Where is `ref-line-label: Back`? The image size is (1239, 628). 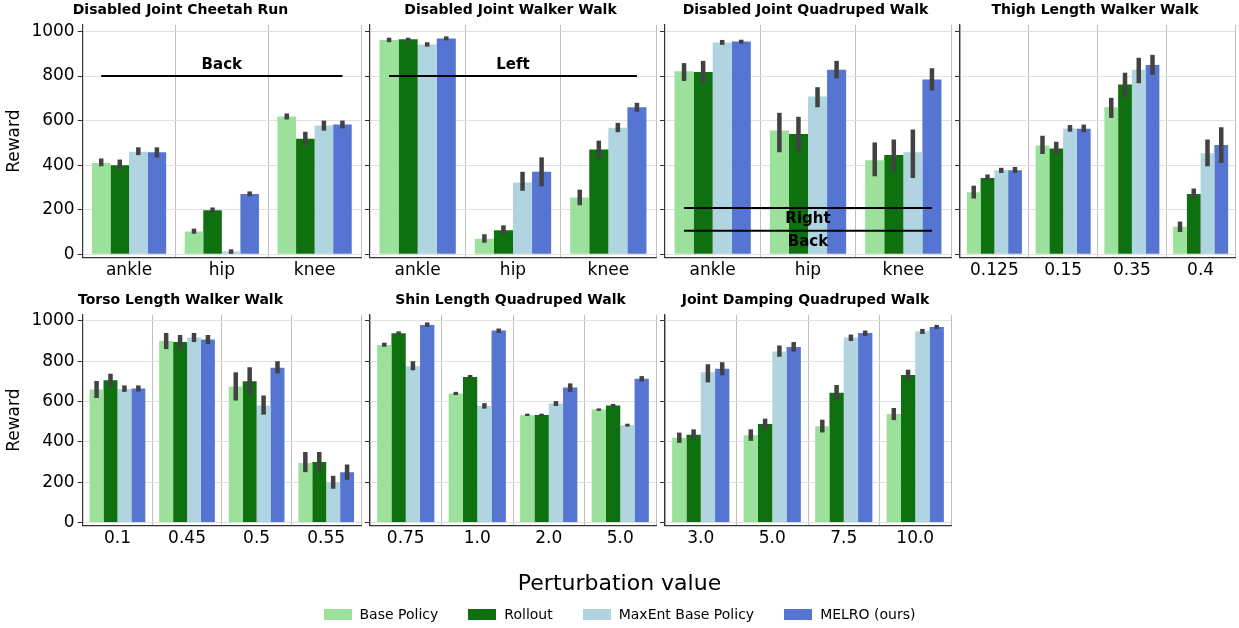 ref-line-label: Back is located at coordinates (222, 64).